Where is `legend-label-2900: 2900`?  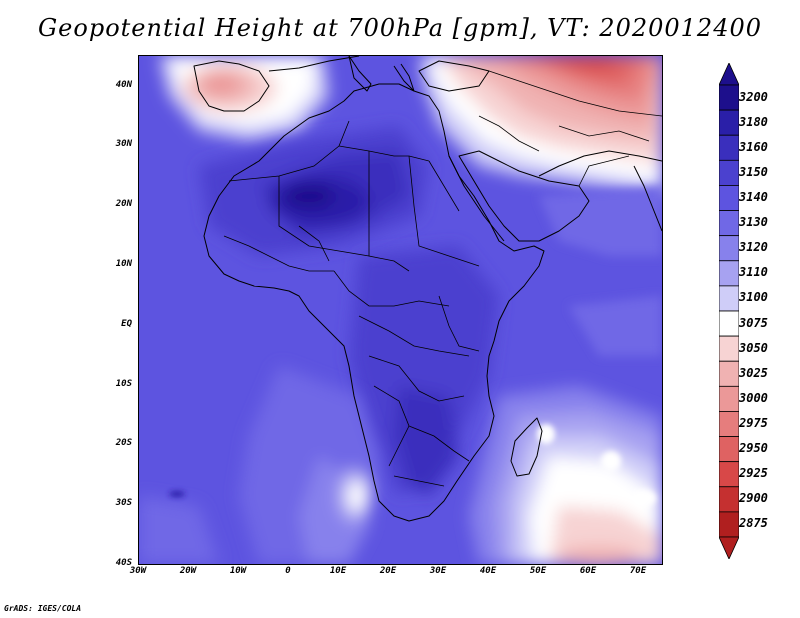
legend-label-2900: 2900 is located at coordinates (753, 498).